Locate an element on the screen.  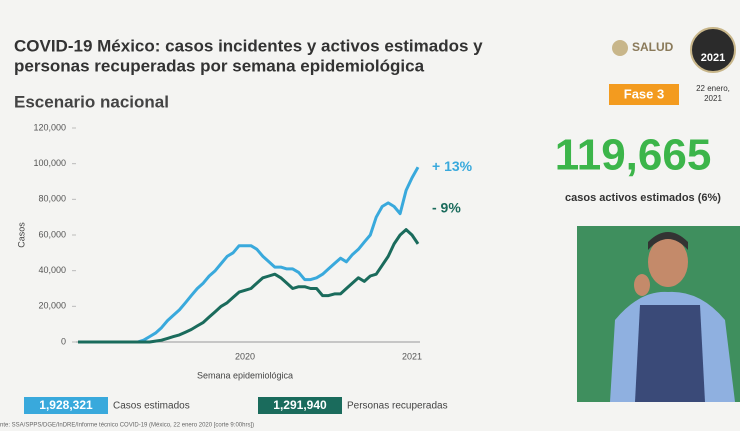
x-axis-label: Semana epidemiológica is located at coordinates (245, 375).